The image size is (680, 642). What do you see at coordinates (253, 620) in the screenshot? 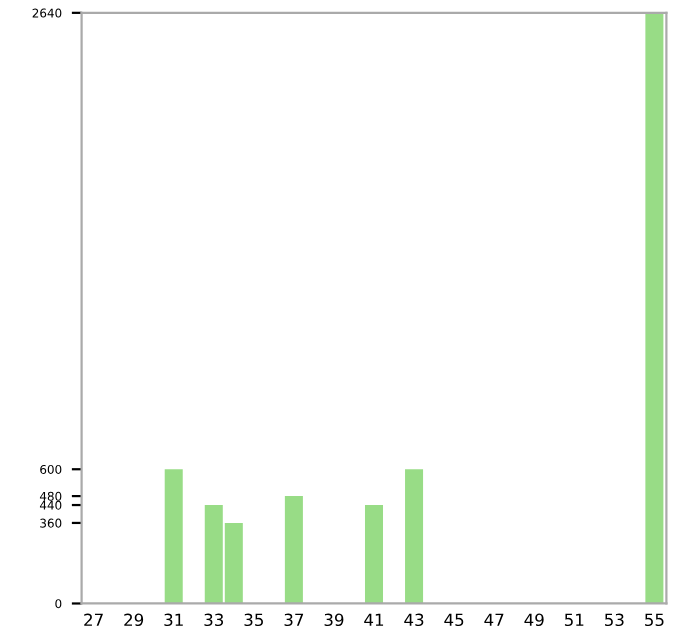
I see `x-tick-label: 35` at bounding box center [253, 620].